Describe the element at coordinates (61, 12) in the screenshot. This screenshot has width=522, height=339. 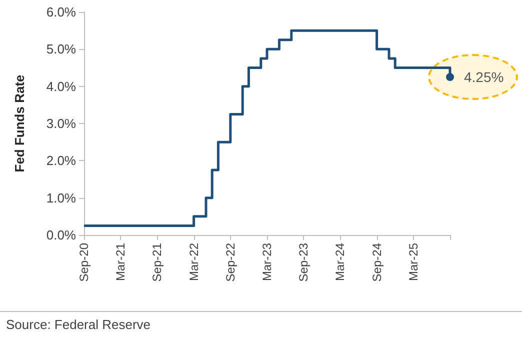
I see `y-tick-label: 6.0%` at that location.